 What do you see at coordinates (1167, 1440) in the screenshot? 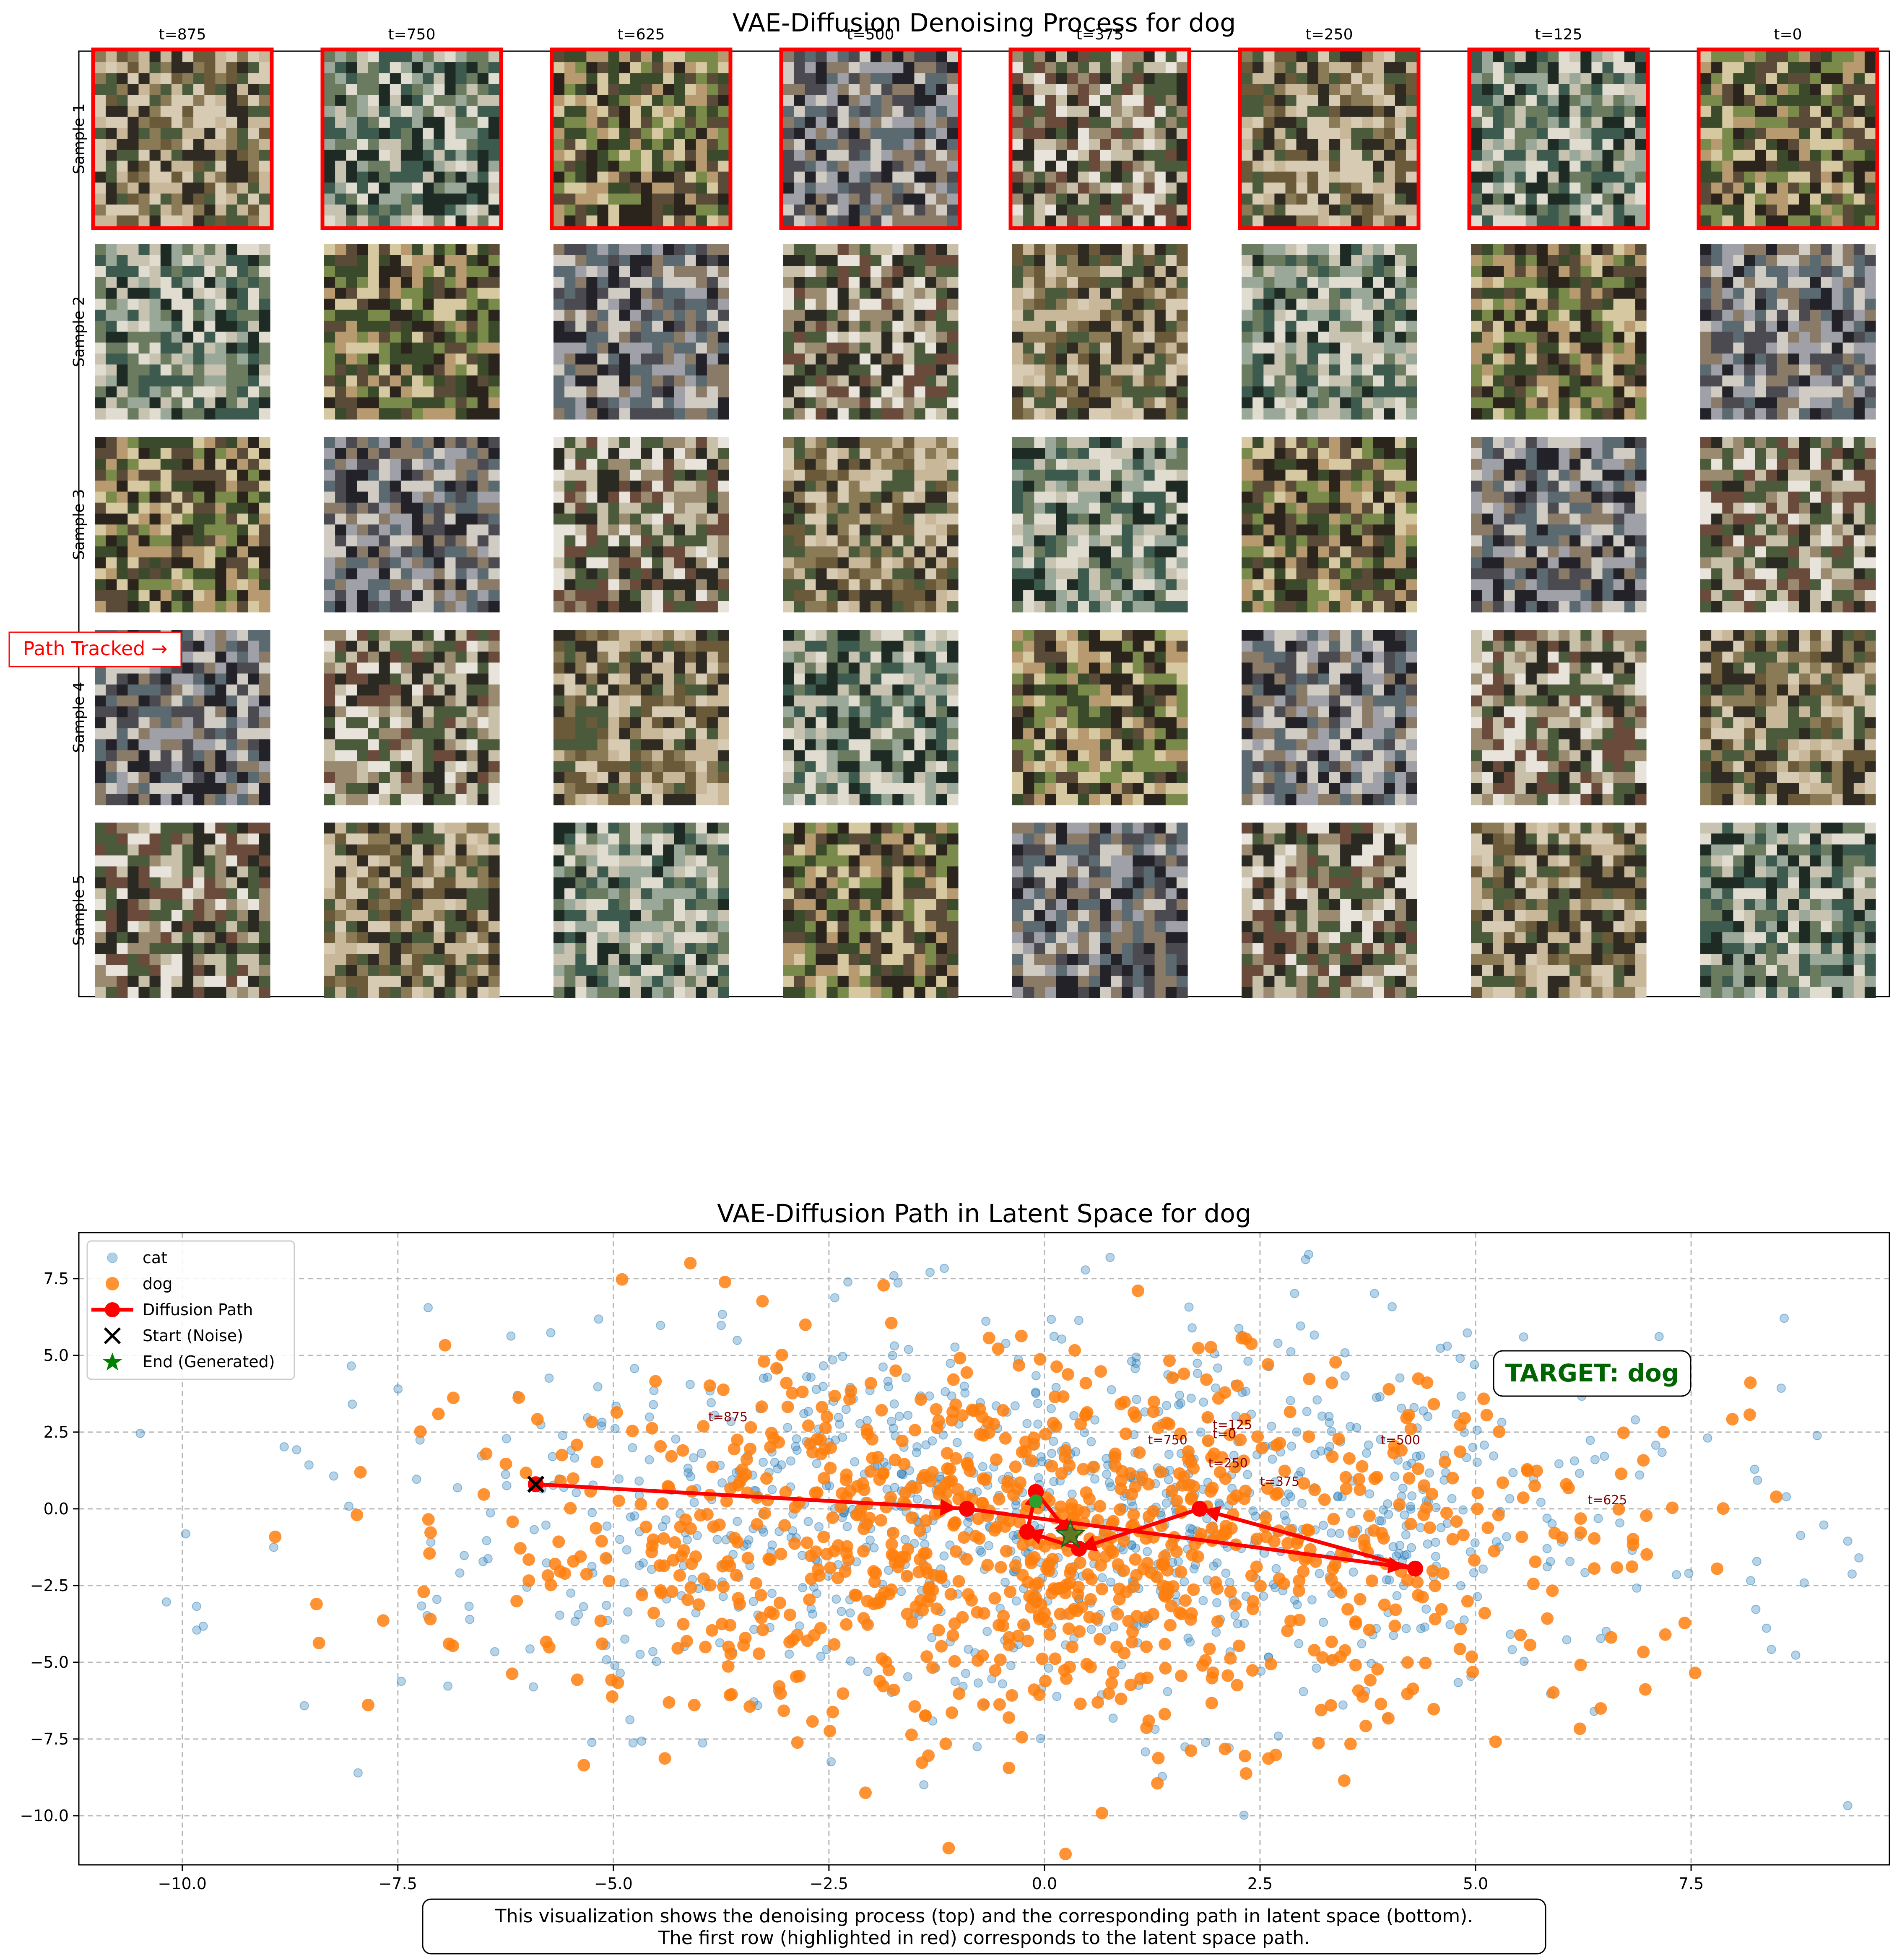
I see `path-step-label: t=750` at bounding box center [1167, 1440].